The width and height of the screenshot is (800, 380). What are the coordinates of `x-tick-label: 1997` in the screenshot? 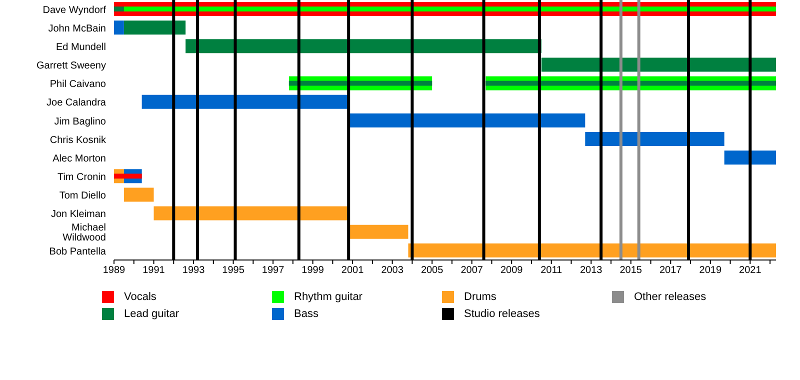 It's located at (273, 270).